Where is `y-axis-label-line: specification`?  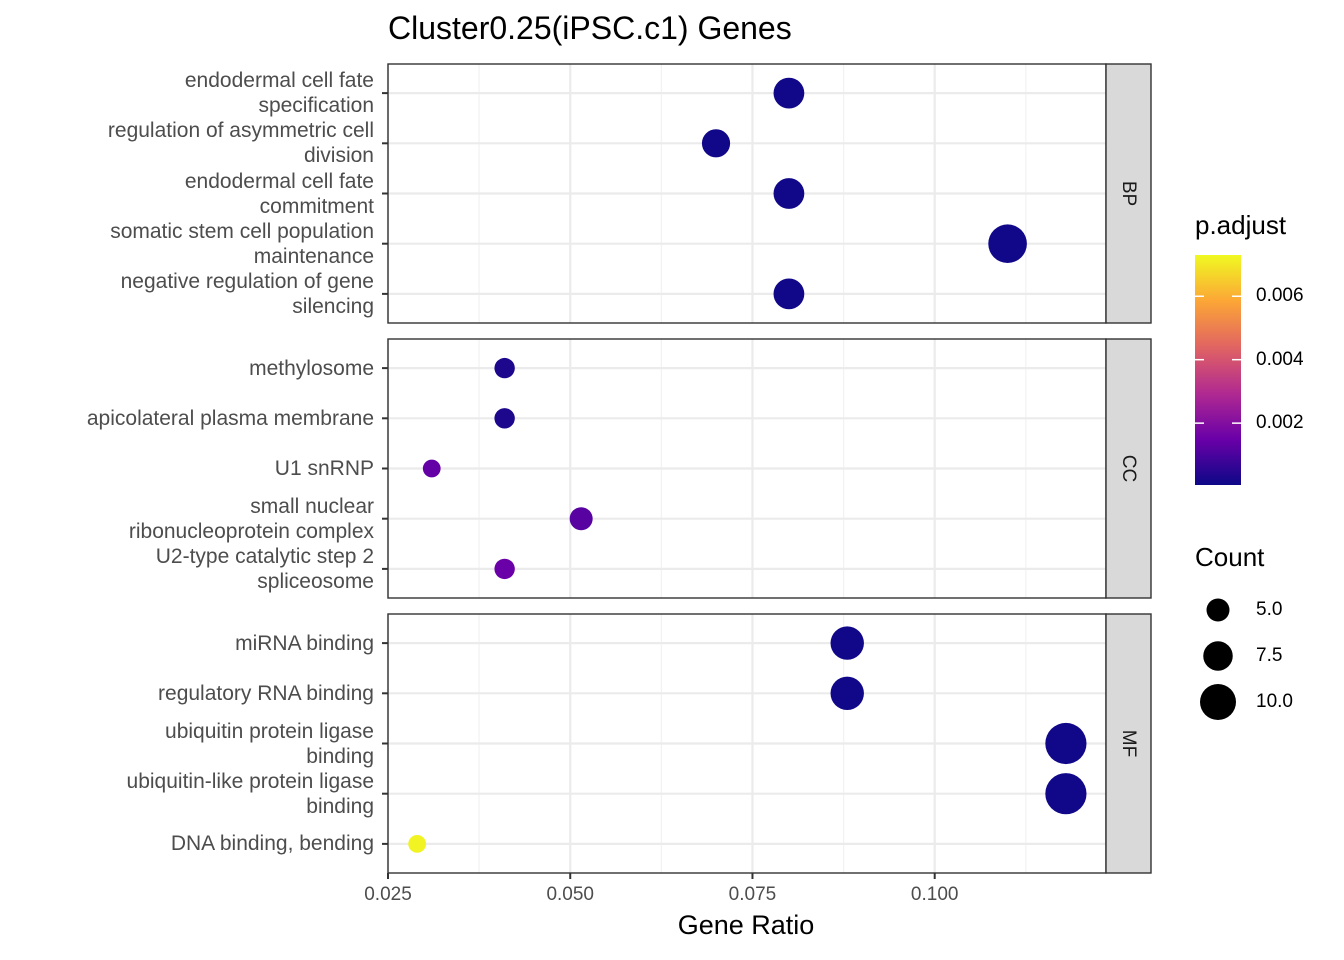
y-axis-label-line: specification is located at coordinates (316, 106).